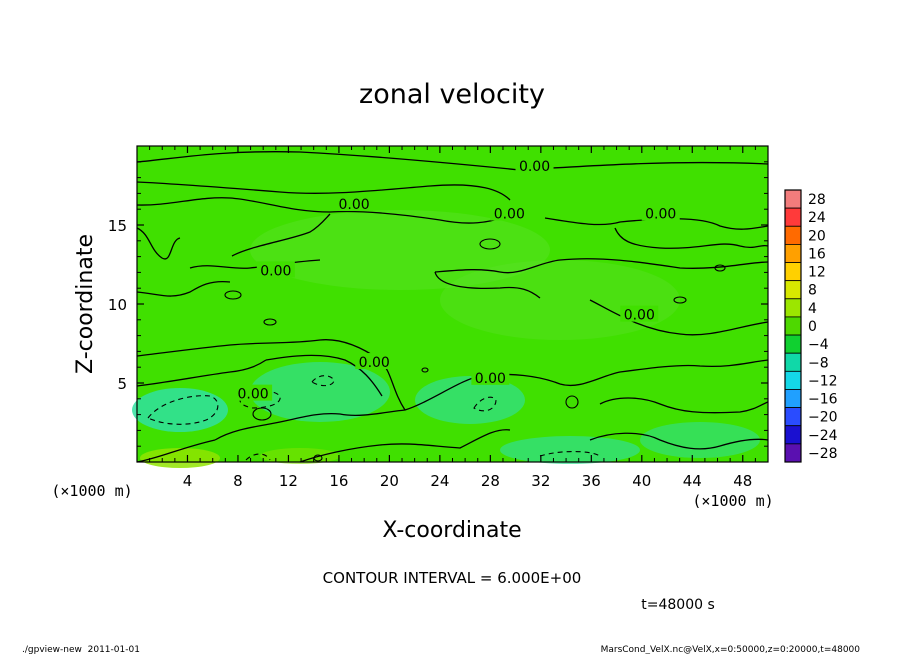  Describe the element at coordinates (591, 481) in the screenshot. I see `x-tick-label: 36` at that location.